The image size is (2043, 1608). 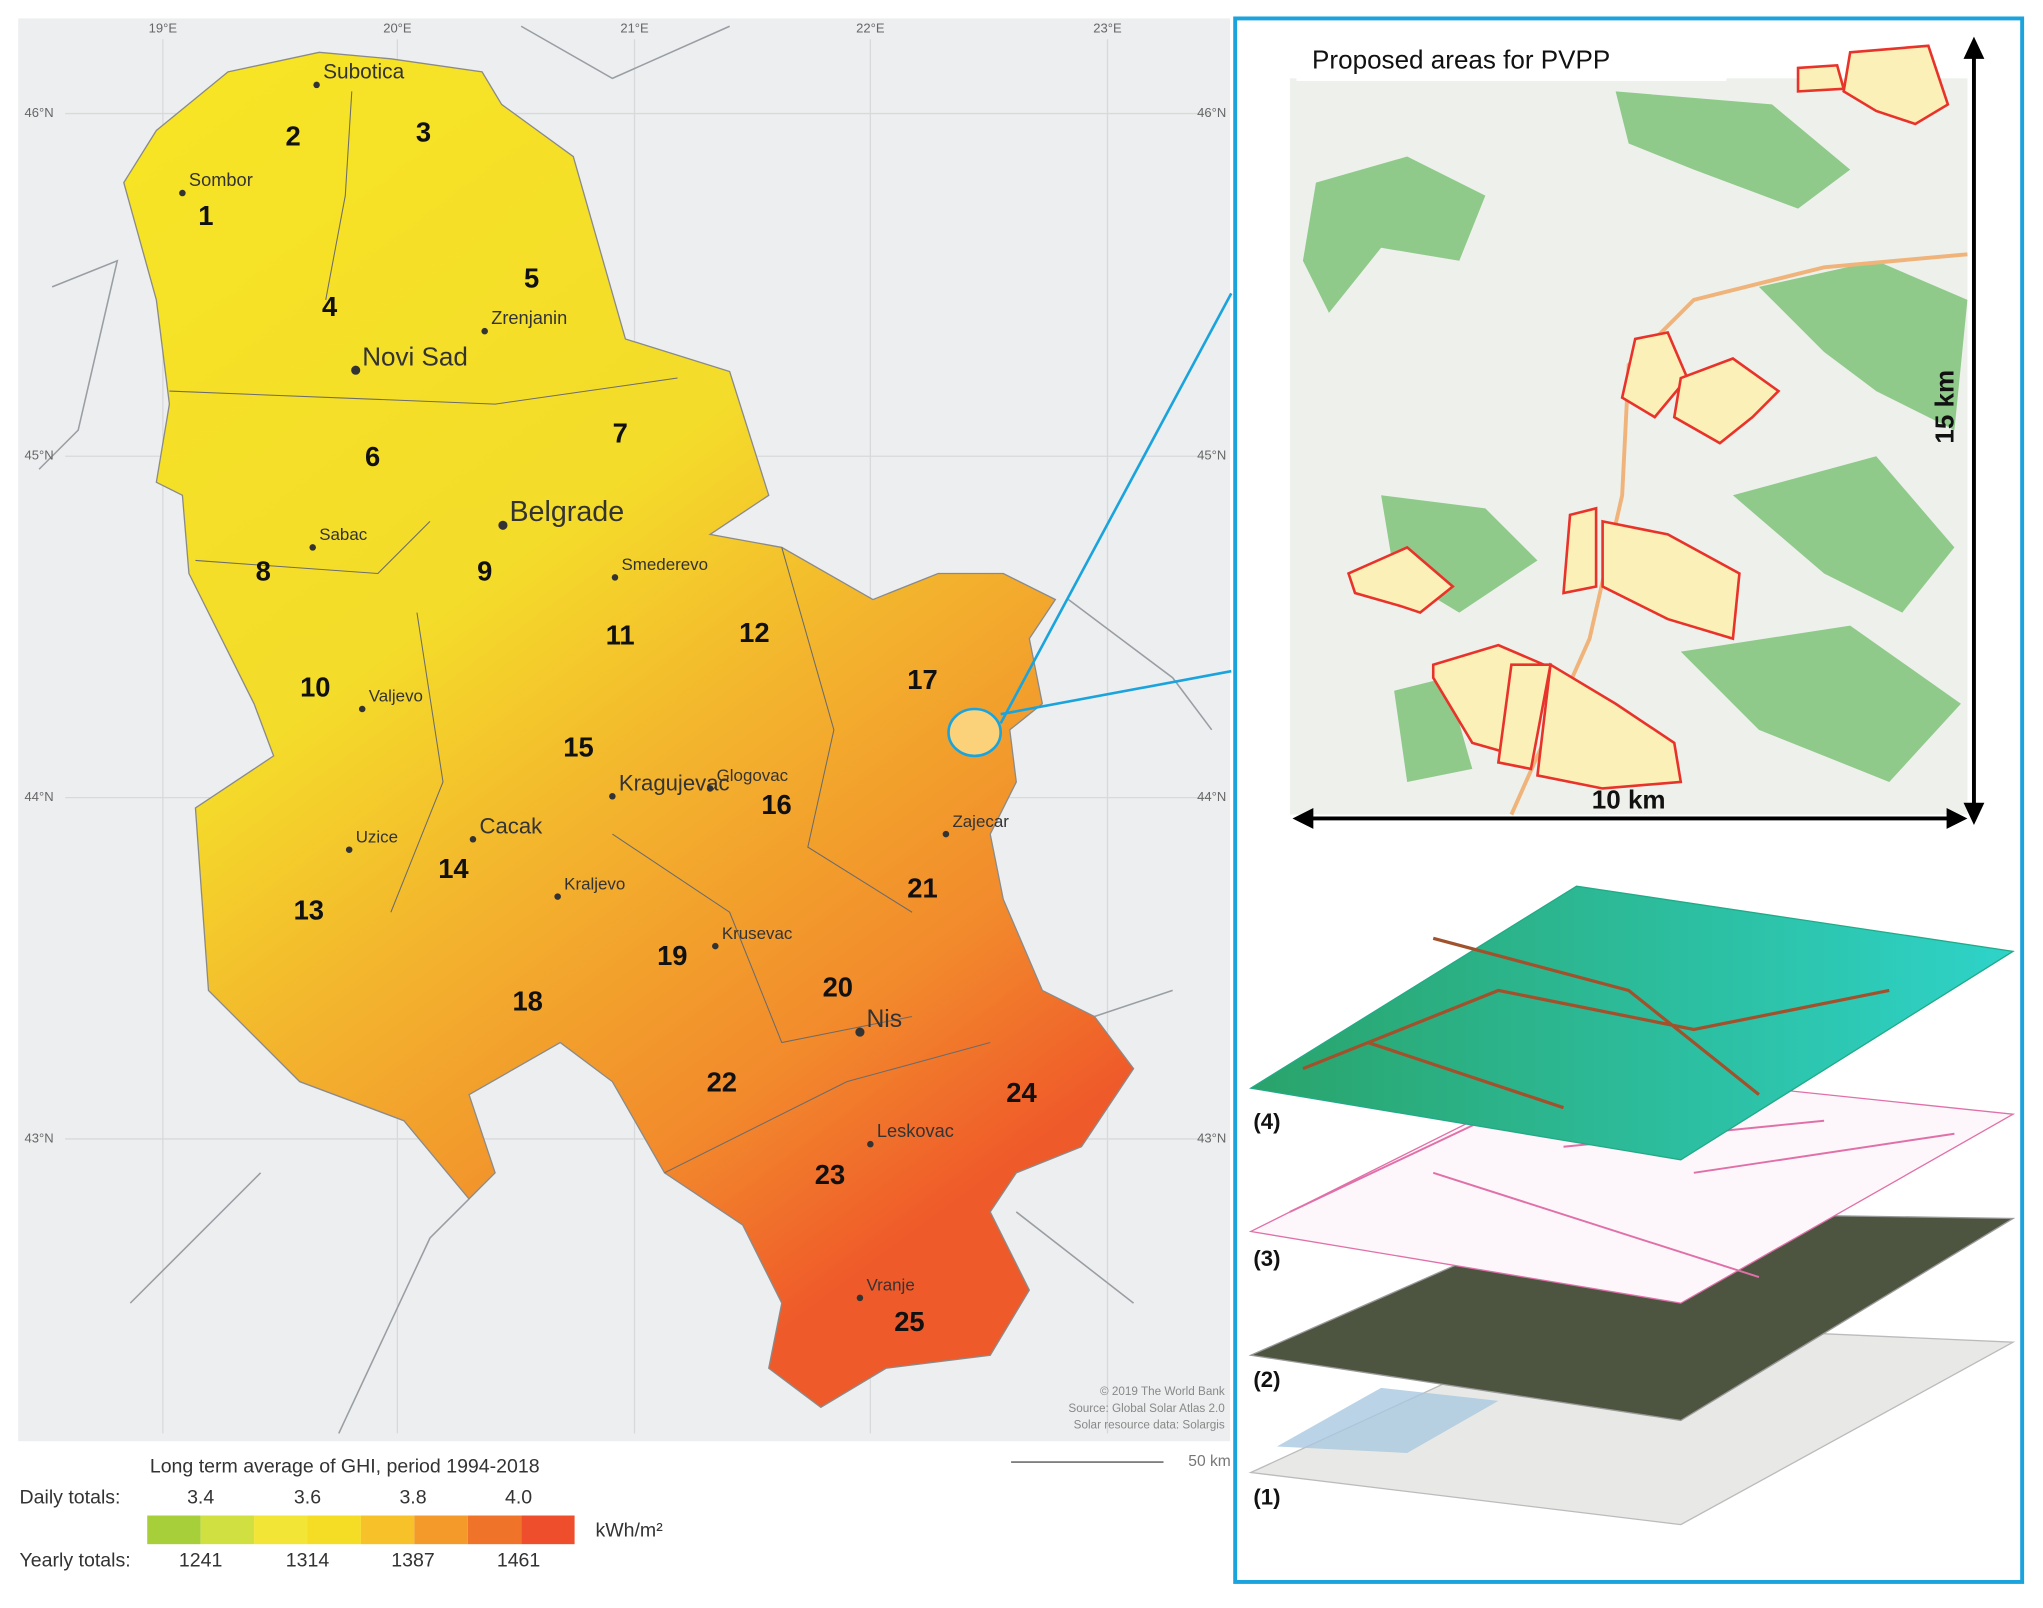 What do you see at coordinates (70, 1498) in the screenshot?
I see `legend-label: Daily totals:` at bounding box center [70, 1498].